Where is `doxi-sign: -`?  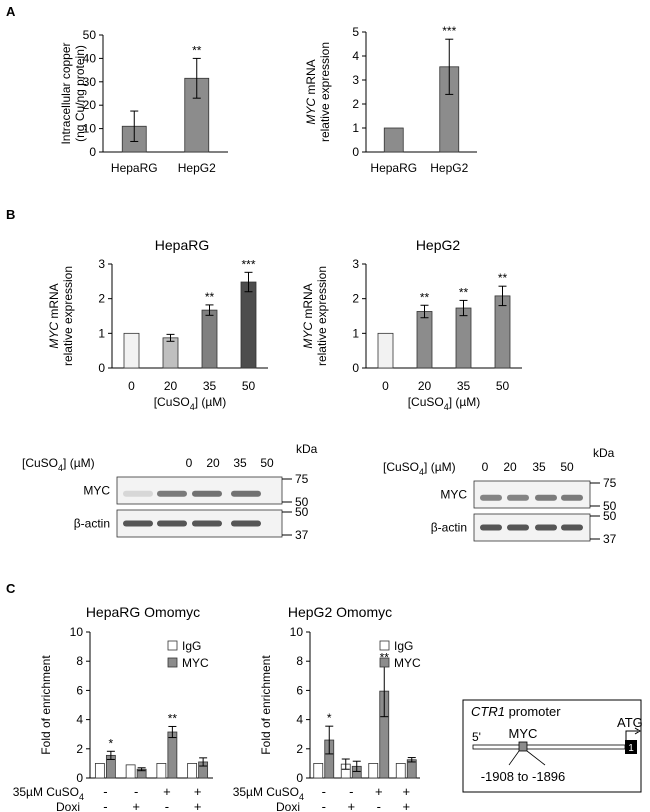 doxi-sign: - is located at coordinates (167, 805).